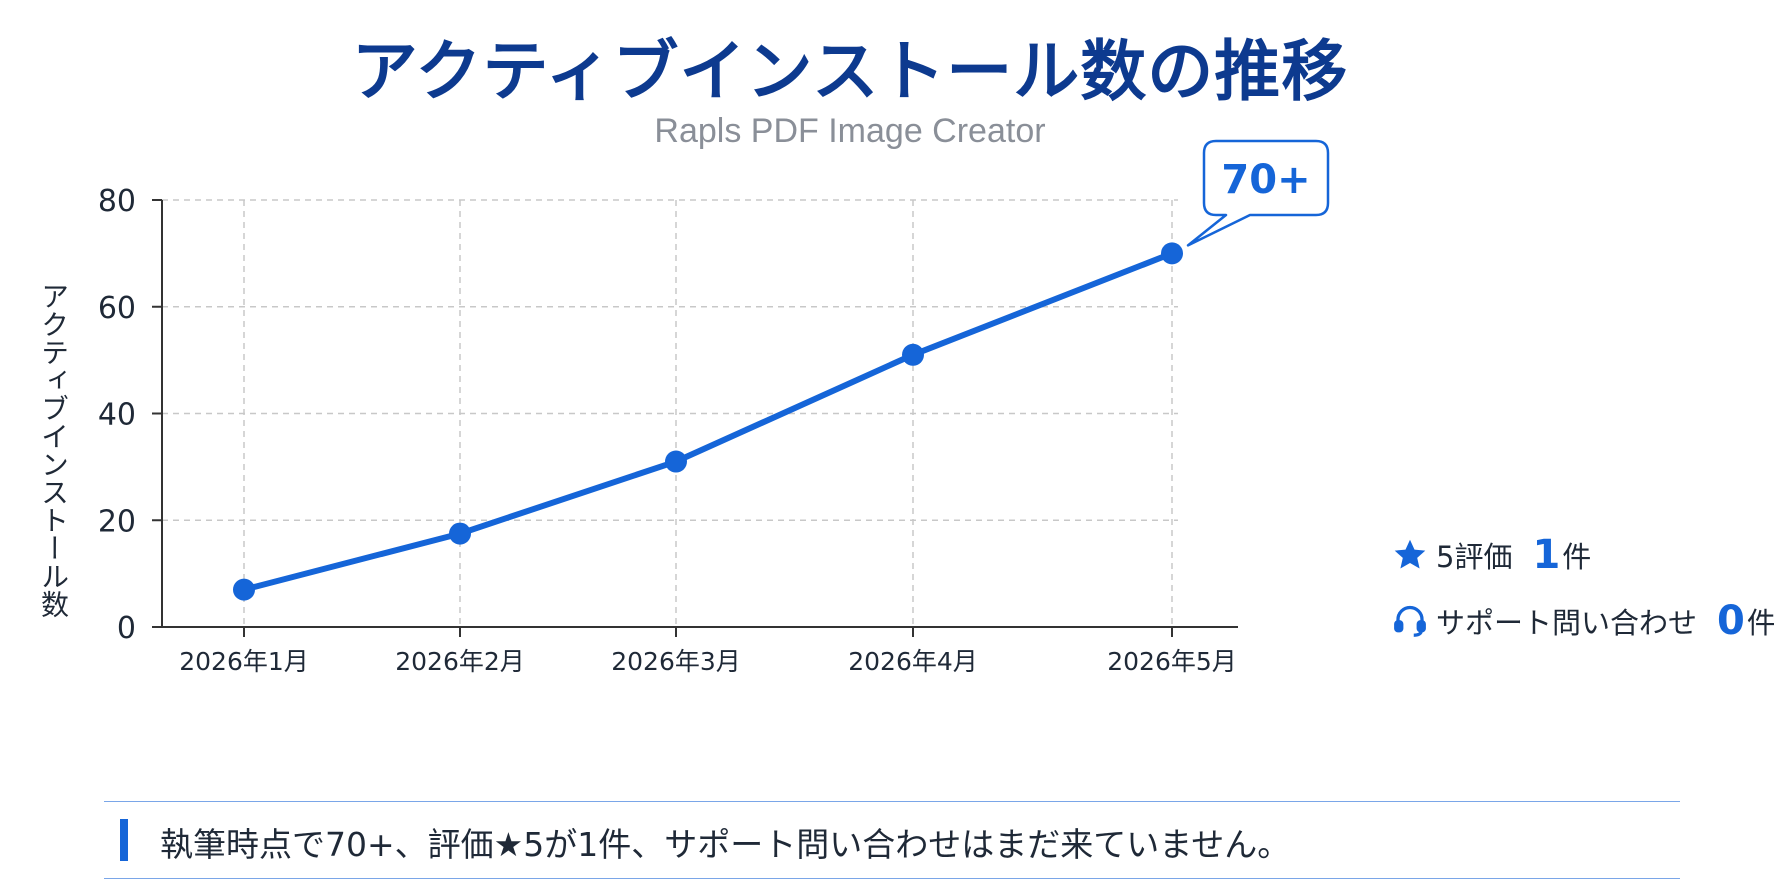 The image size is (1774, 887). I want to click on y-tick-labels: 0 20 40 60 80, so click(117, 415).